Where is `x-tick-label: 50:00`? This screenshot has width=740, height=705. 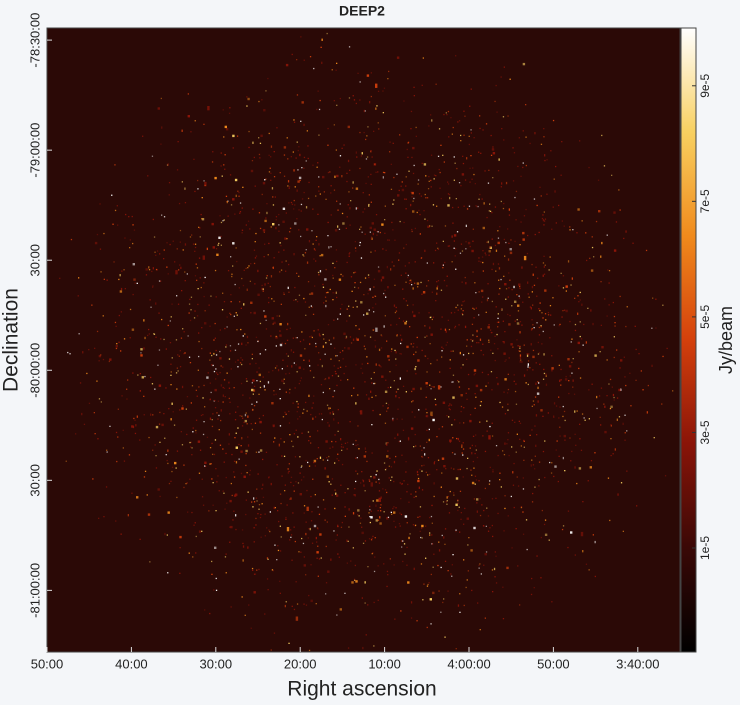
x-tick-label: 50:00 is located at coordinates (47, 663).